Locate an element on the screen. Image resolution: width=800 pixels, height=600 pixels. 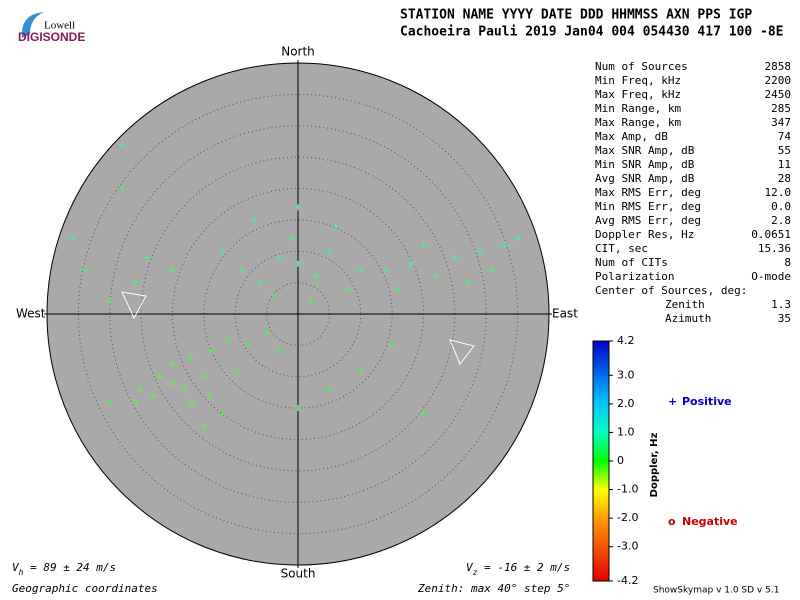
vz-rest: = -16 ± 2 m/s is located at coordinates (523, 567).